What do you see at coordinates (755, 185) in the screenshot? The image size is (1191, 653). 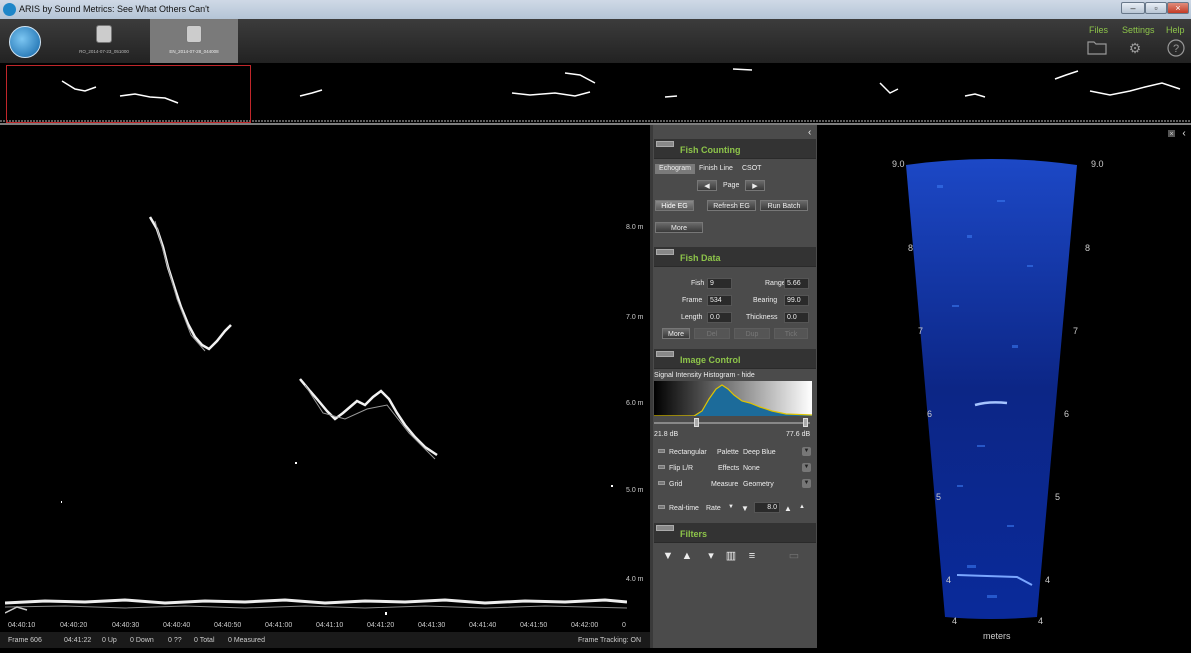 I see `page-next-button: ▶` at bounding box center [755, 185].